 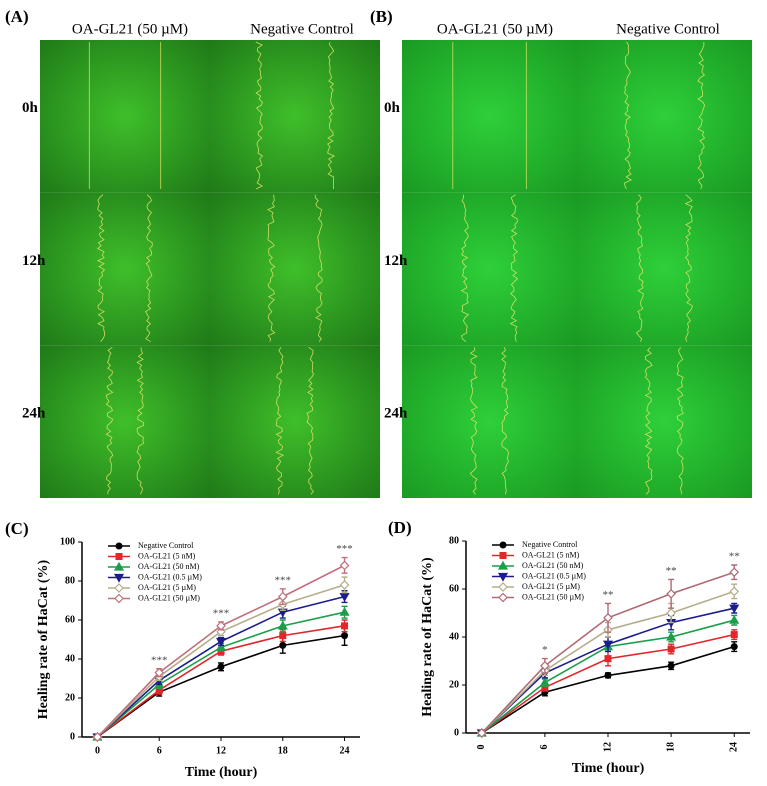 What do you see at coordinates (550, 544) in the screenshot?
I see `legend-label: Negative Control` at bounding box center [550, 544].